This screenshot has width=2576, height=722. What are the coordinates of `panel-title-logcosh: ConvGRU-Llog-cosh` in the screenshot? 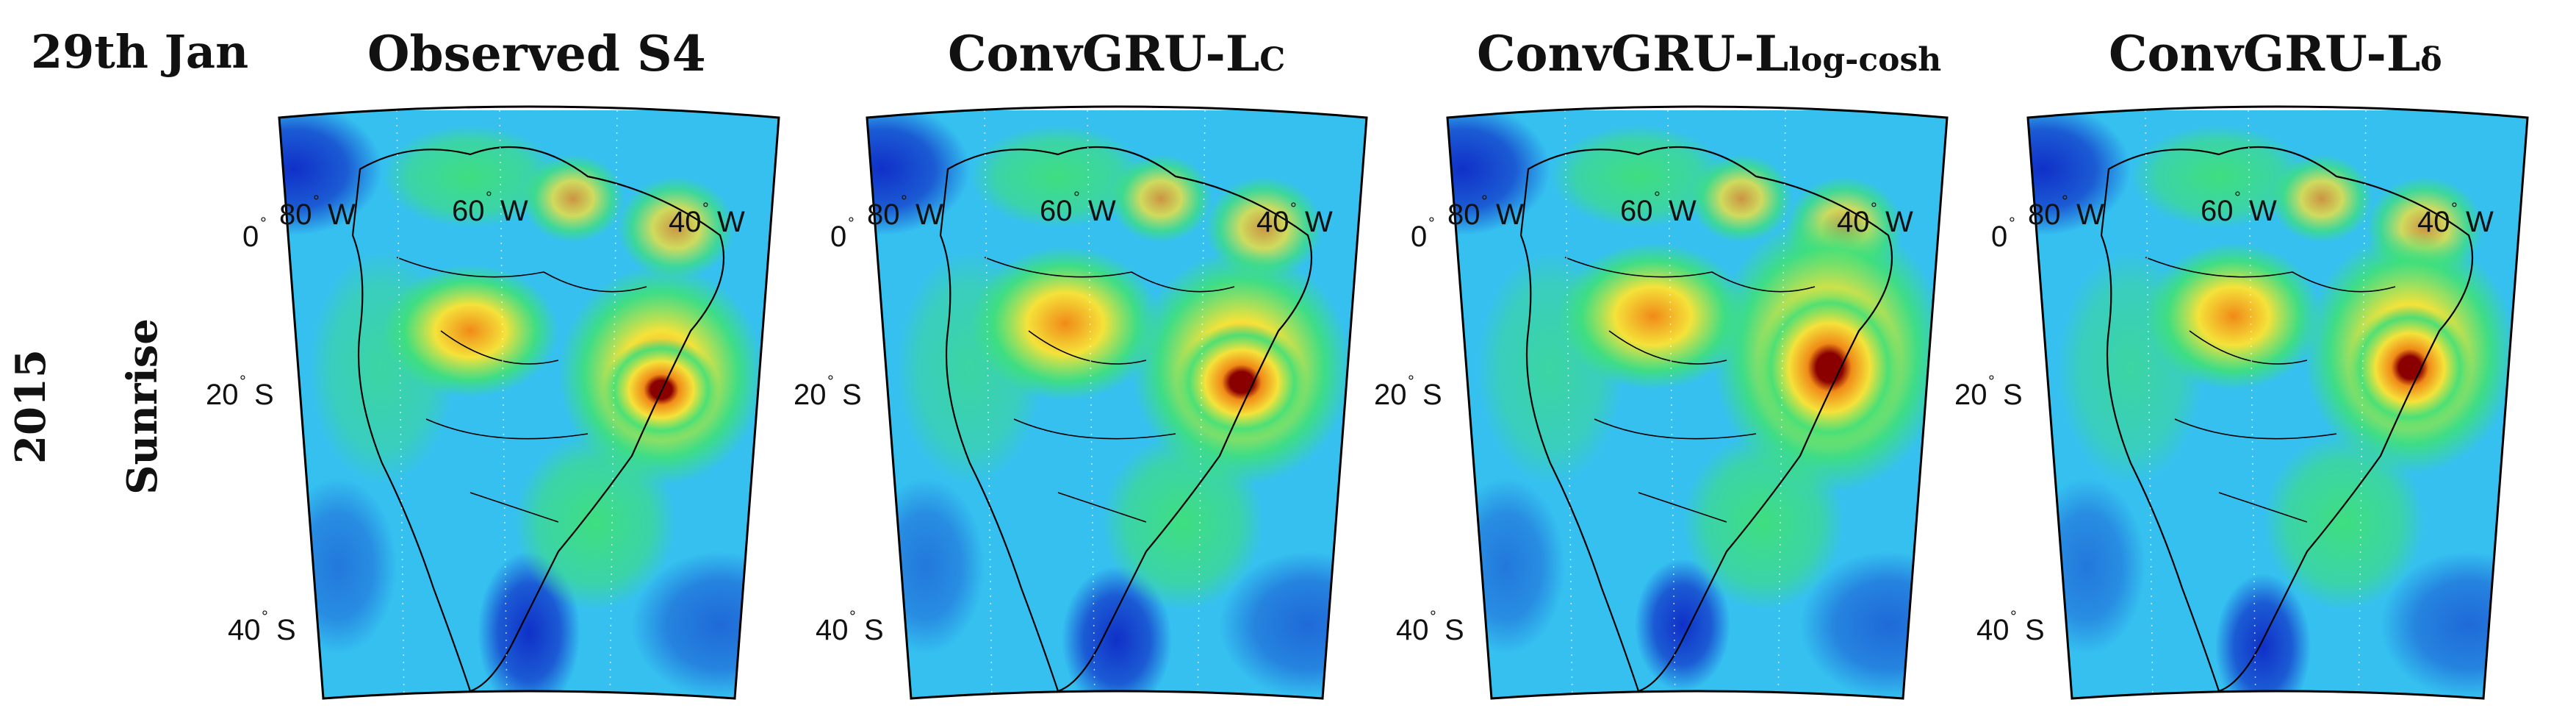 It's located at (1709, 53).